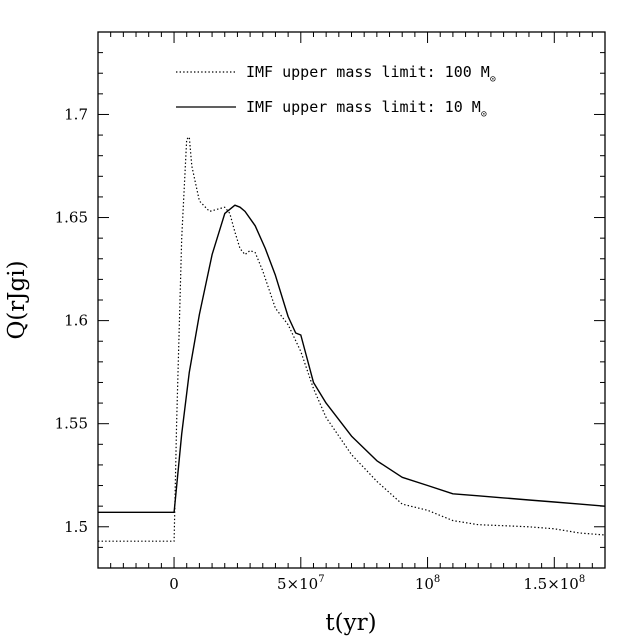 The height and width of the screenshot is (638, 638). Describe the element at coordinates (350, 623) in the screenshot. I see `x-axis-title: t(yr)` at that location.